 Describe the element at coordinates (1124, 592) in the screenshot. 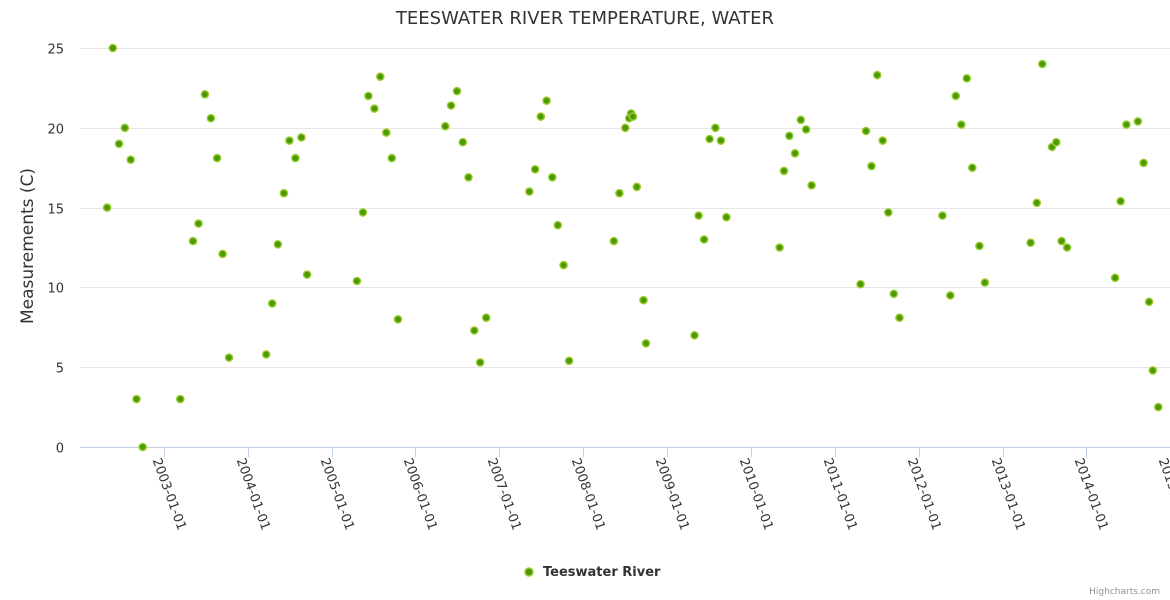

I see `credits-link: Highcharts.com` at that location.